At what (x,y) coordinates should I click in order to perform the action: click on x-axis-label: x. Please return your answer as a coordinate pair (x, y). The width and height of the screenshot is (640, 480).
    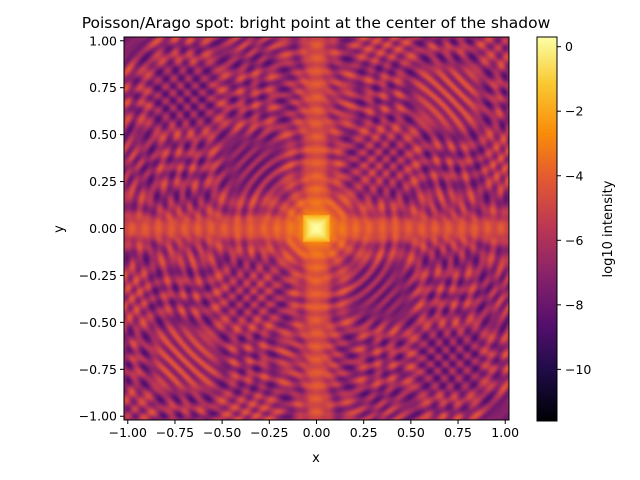
    Looking at the image, I should click on (316, 458).